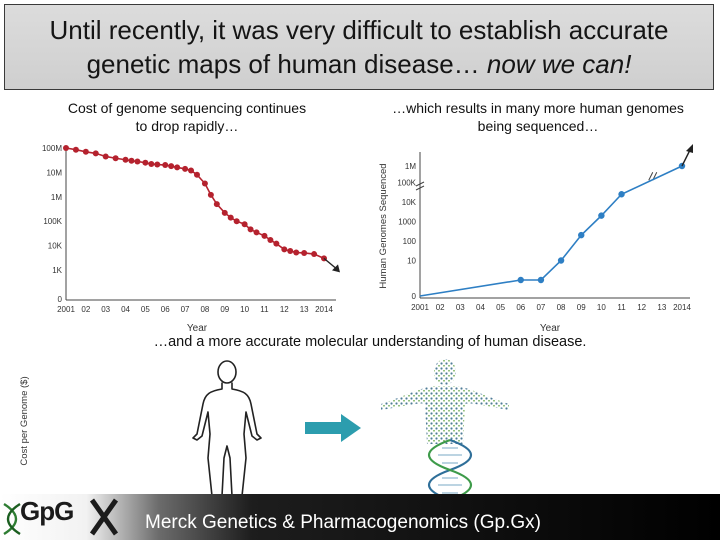 This screenshot has height=540, width=720. What do you see at coordinates (460, 307) in the screenshot?
I see `genomes-x-tick-label: 03` at bounding box center [460, 307].